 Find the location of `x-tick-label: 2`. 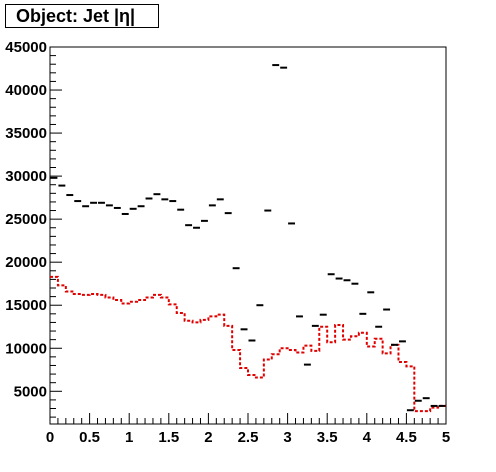

x-tick-label: 2 is located at coordinates (208, 437).